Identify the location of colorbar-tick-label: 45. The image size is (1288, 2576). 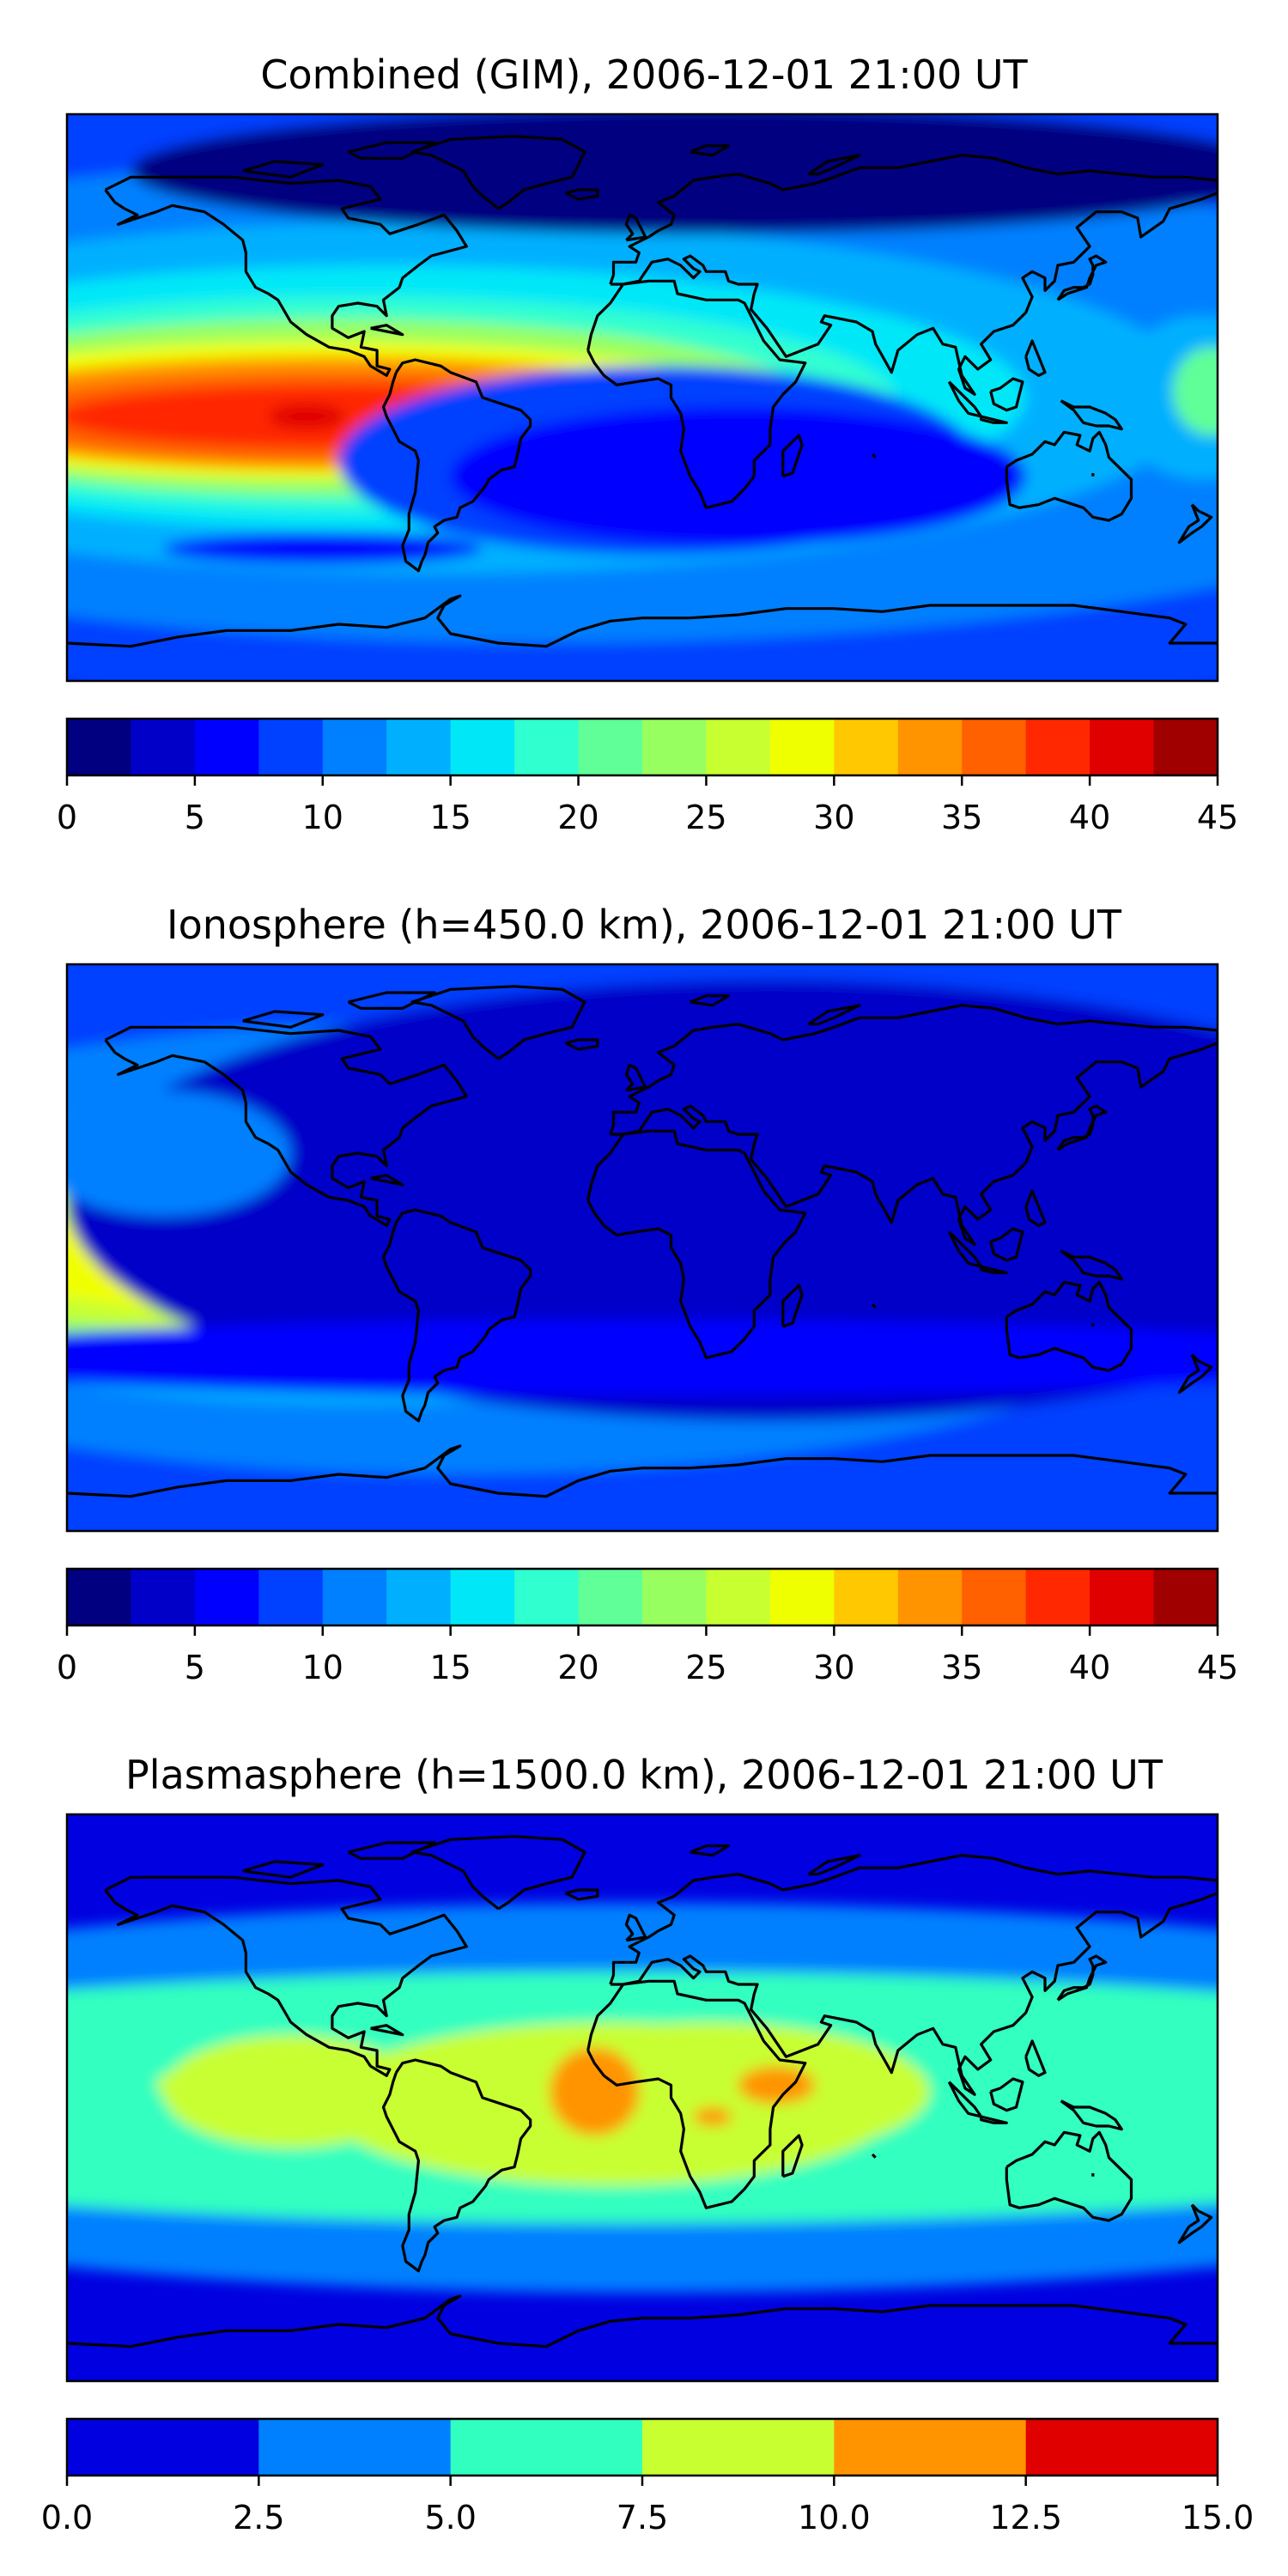
(1217, 817).